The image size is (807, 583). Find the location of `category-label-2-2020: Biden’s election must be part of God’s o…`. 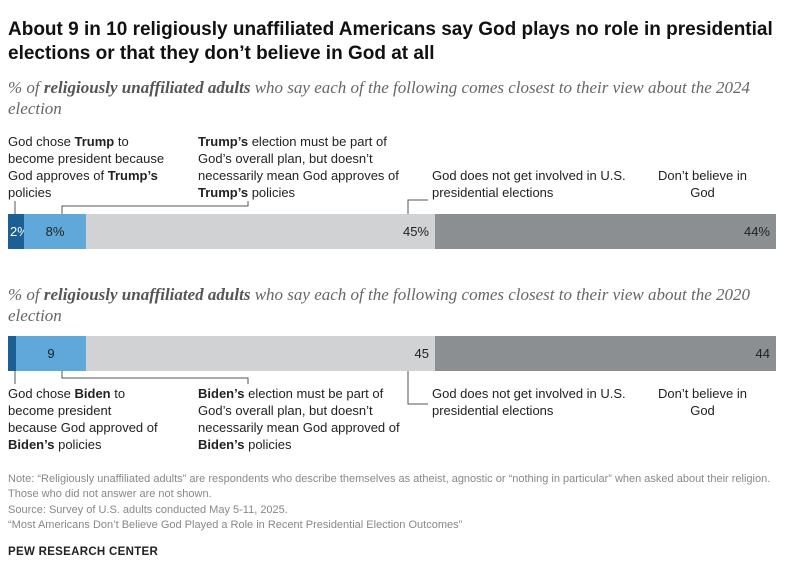

category-label-2-2020: Biden’s election must be part of God’s o… is located at coordinates (299, 419).